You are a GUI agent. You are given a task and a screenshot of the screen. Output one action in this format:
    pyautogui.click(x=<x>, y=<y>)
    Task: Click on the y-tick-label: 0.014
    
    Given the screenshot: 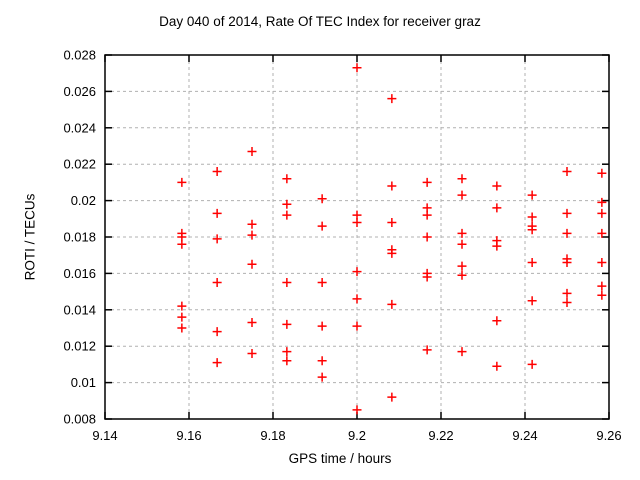 What is the action you would take?
    pyautogui.click(x=79, y=309)
    